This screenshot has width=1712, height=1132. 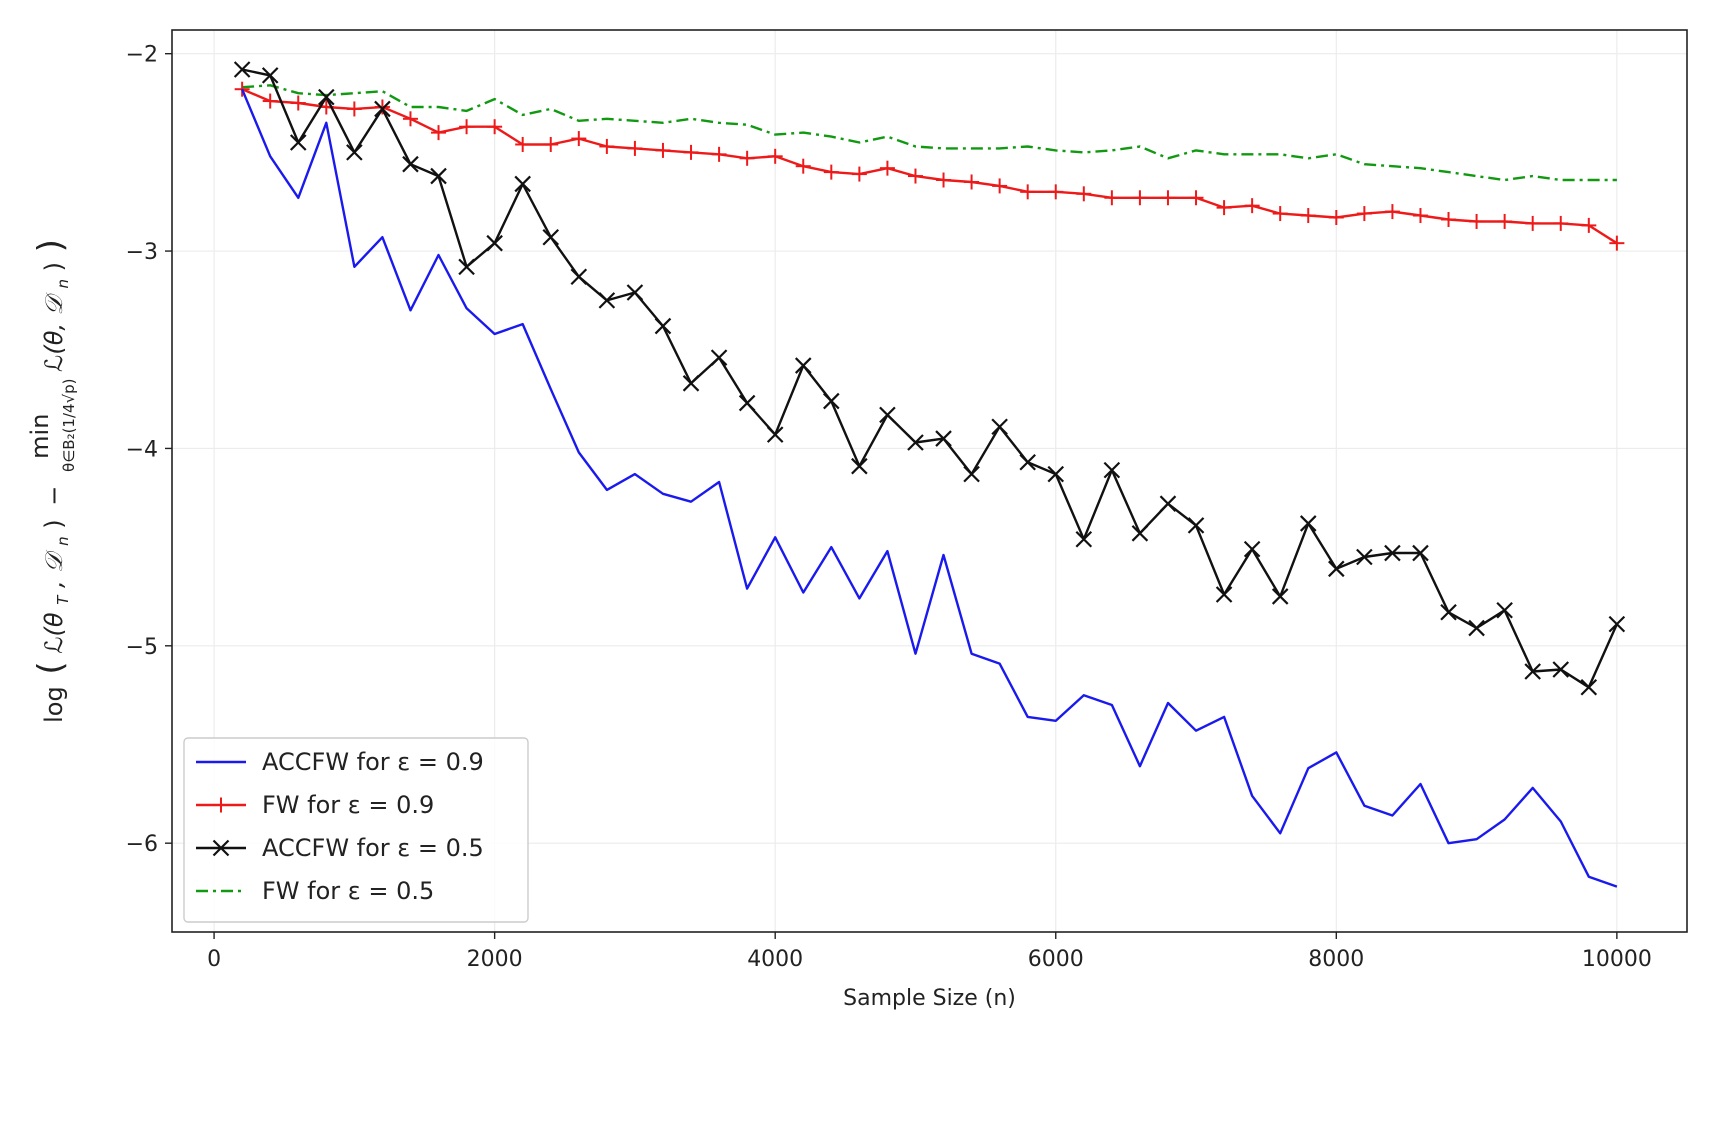 I want to click on x-tick-label-1: 2000, so click(x=495, y=959).